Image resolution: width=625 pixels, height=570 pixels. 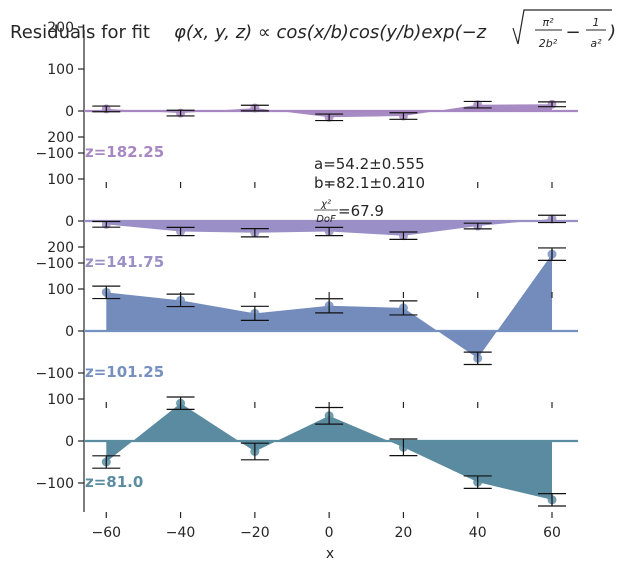 I want to click on fit-b: b=82.1±0.210, so click(x=369, y=183).